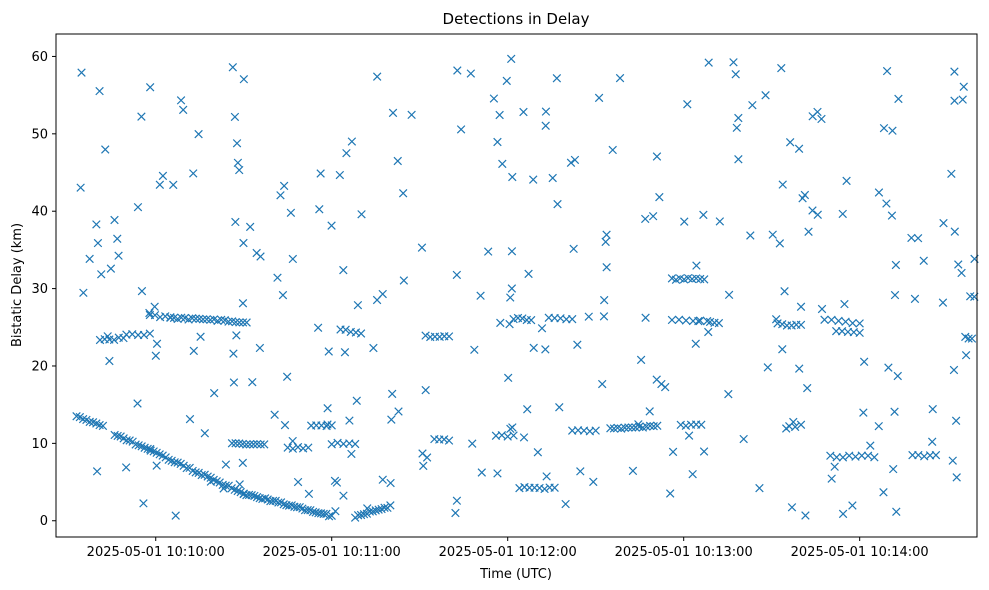 The height and width of the screenshot is (590, 989). Describe the element at coordinates (39, 134) in the screenshot. I see `y-tick-label: 50` at that location.